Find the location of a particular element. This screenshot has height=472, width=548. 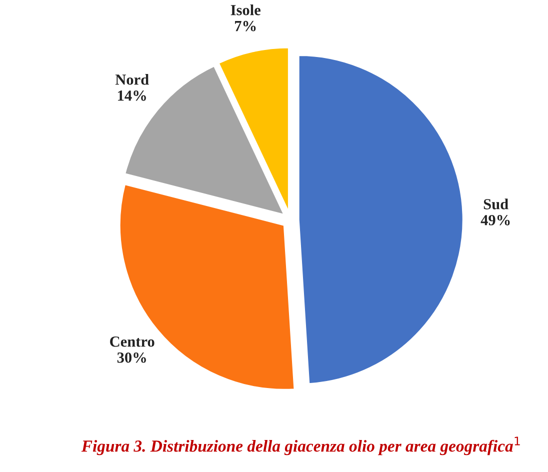

text: Figura 3. Distribuzione della giacenza olio per area geografica$^{1}$ is located at coordinates (300, 446).